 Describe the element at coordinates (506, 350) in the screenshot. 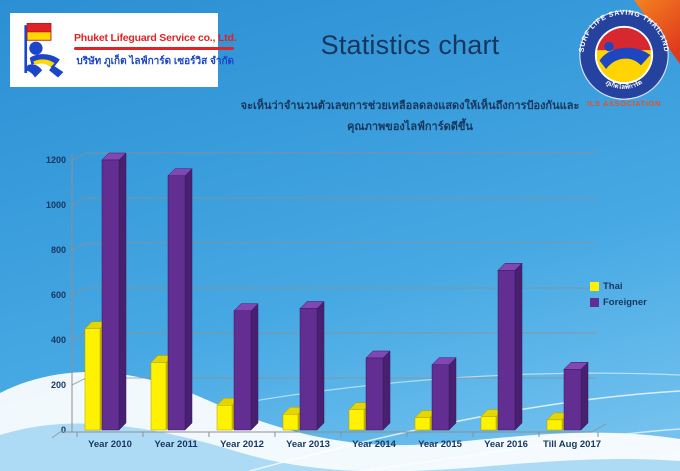

I see `bar-foreigner-year-2016` at that location.